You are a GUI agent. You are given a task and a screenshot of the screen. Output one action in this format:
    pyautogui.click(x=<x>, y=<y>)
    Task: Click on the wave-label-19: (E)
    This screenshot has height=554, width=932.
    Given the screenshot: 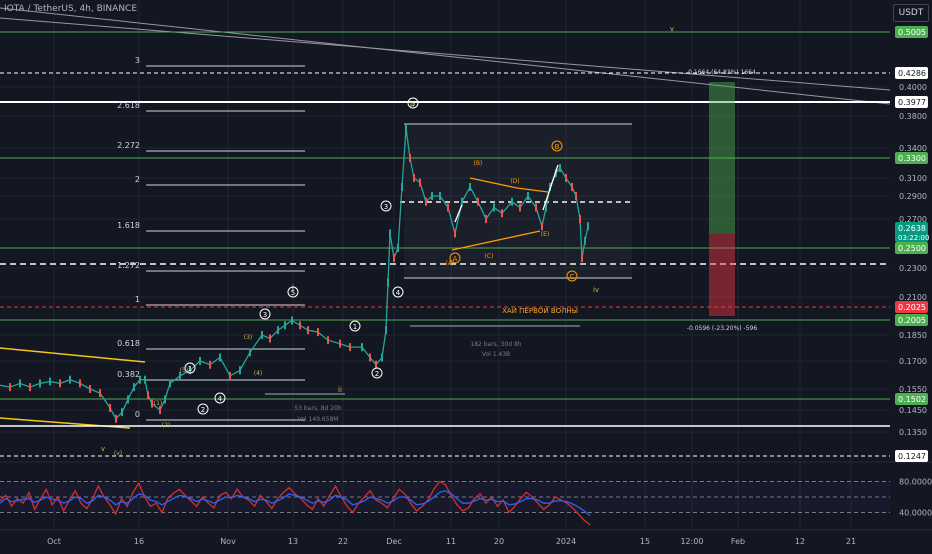 What is the action you would take?
    pyautogui.click(x=545, y=234)
    